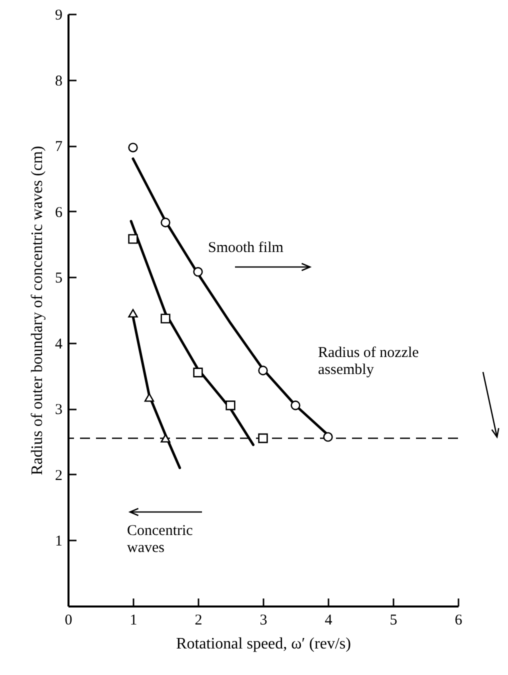  I want to click on x-axis-title: Rotational speed, ω′ (rev/s), so click(263, 644).